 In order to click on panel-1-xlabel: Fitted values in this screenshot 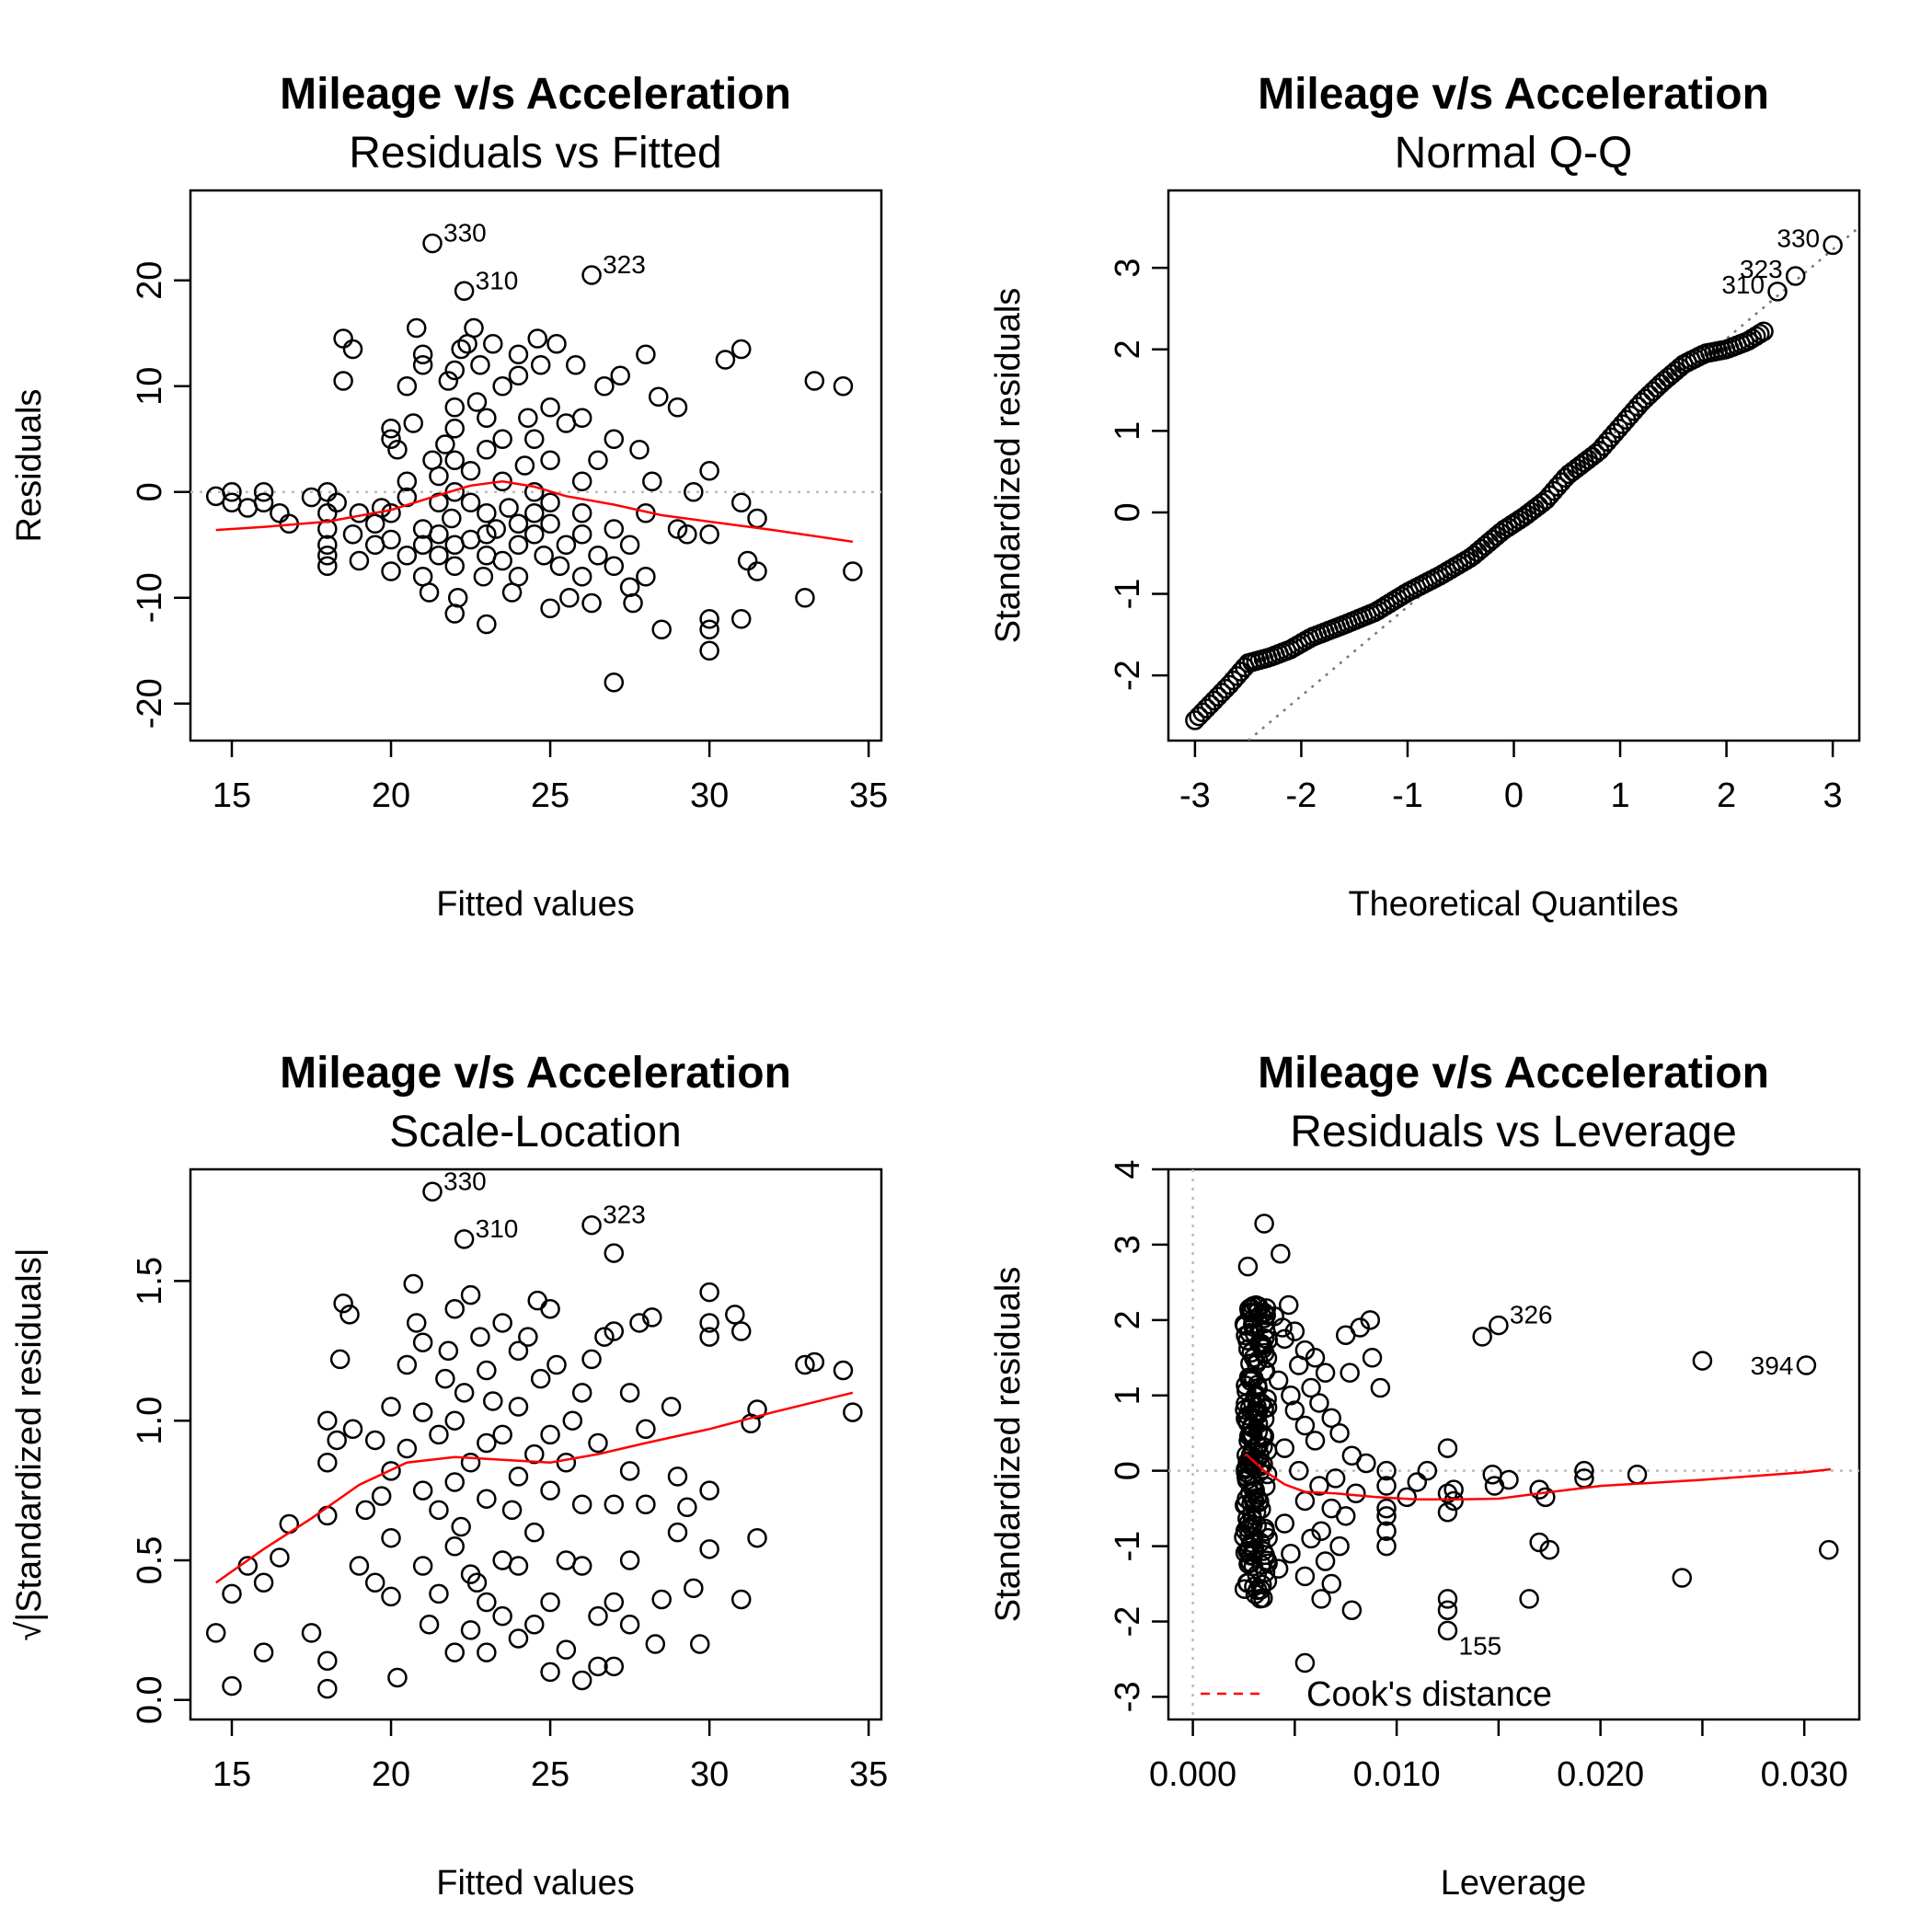, I will do `click(535, 904)`.